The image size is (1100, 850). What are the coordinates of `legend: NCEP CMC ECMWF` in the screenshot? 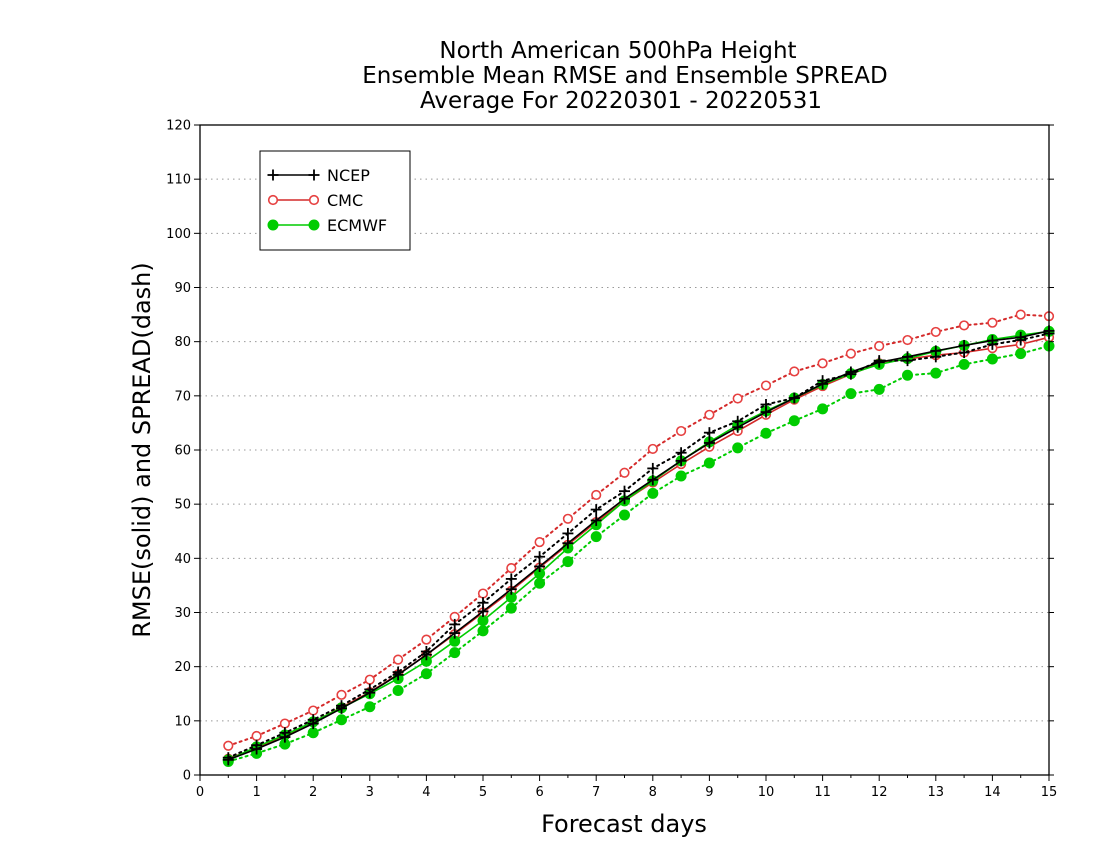 It's located at (335, 200).